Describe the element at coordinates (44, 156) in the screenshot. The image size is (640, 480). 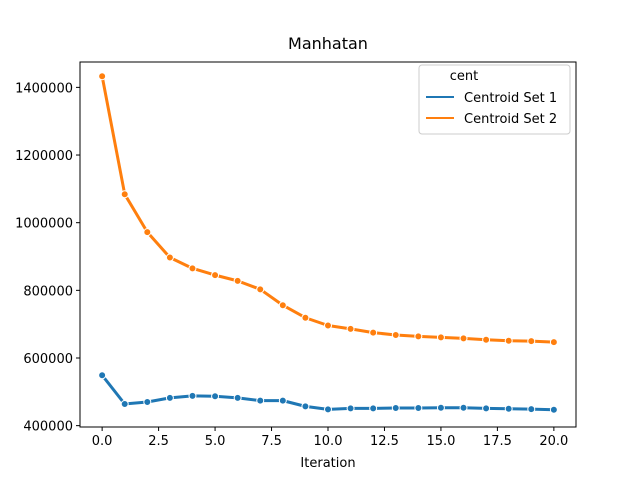
I see `y-tick-label: 1200000` at that location.